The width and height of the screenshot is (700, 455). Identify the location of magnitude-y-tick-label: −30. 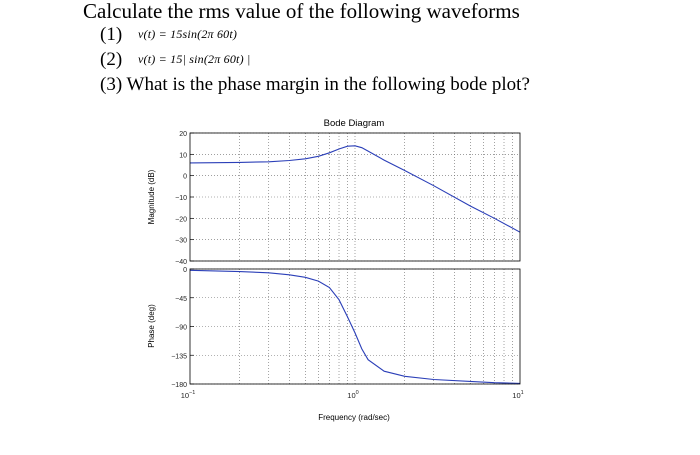
(181, 241).